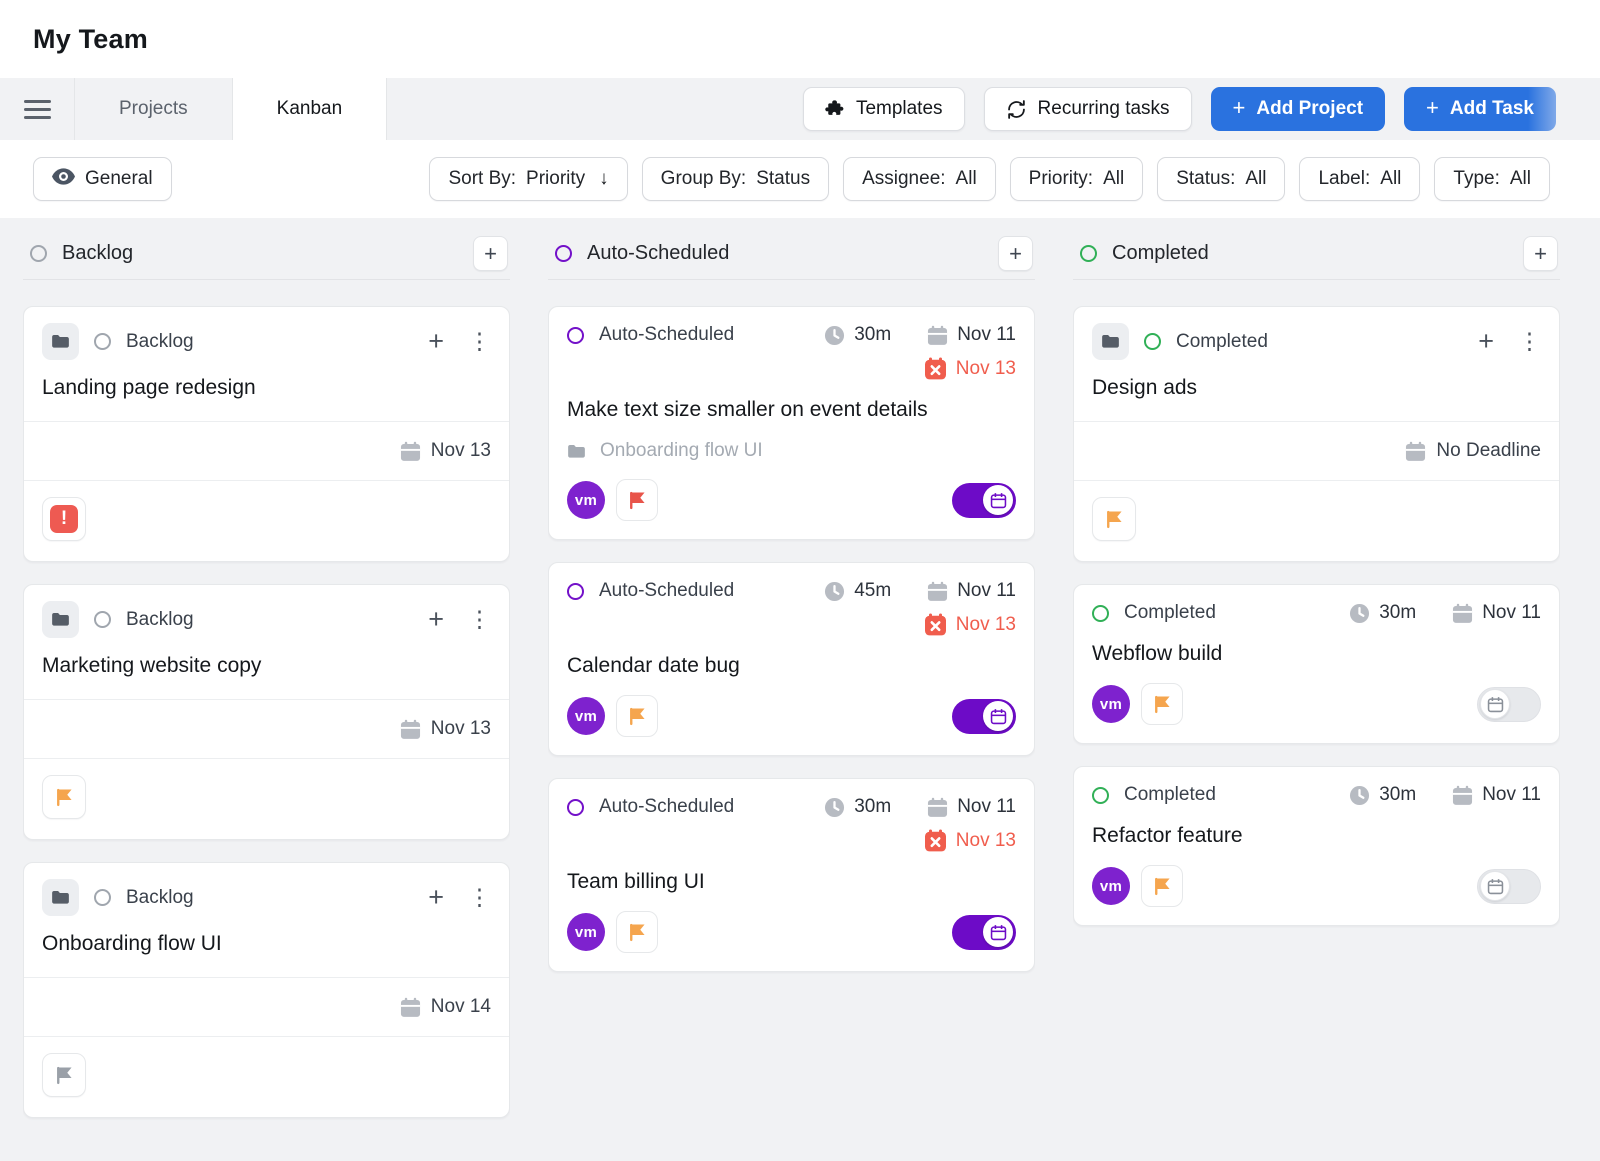 The height and width of the screenshot is (1161, 1600). What do you see at coordinates (791, 451) in the screenshot?
I see `task-project-ref: Onboarding flow UI` at bounding box center [791, 451].